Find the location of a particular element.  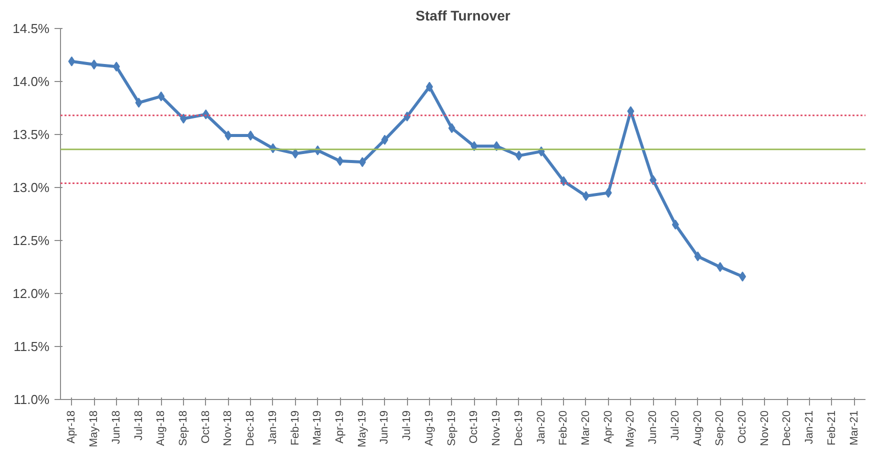

x-tick-label: Mar-21 is located at coordinates (854, 428).